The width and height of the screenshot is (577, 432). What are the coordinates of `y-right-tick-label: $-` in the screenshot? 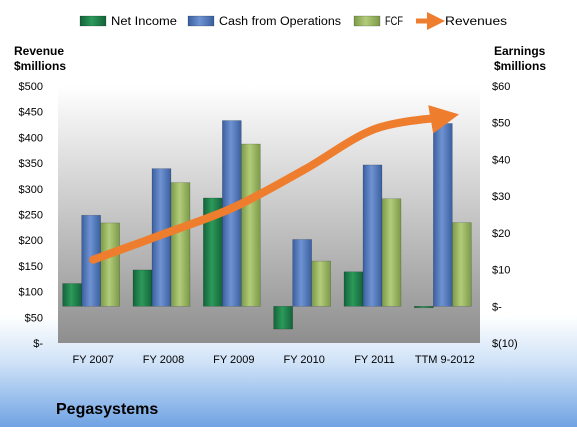 It's located at (497, 307).